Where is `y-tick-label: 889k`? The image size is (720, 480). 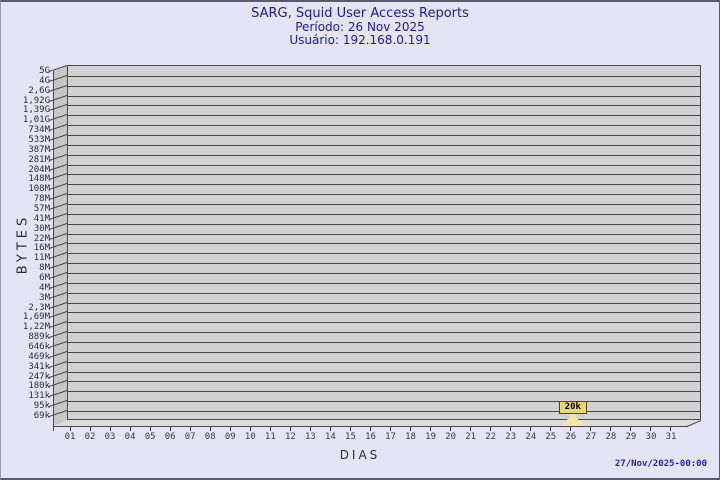
y-tick-label: 889k is located at coordinates (39, 337).